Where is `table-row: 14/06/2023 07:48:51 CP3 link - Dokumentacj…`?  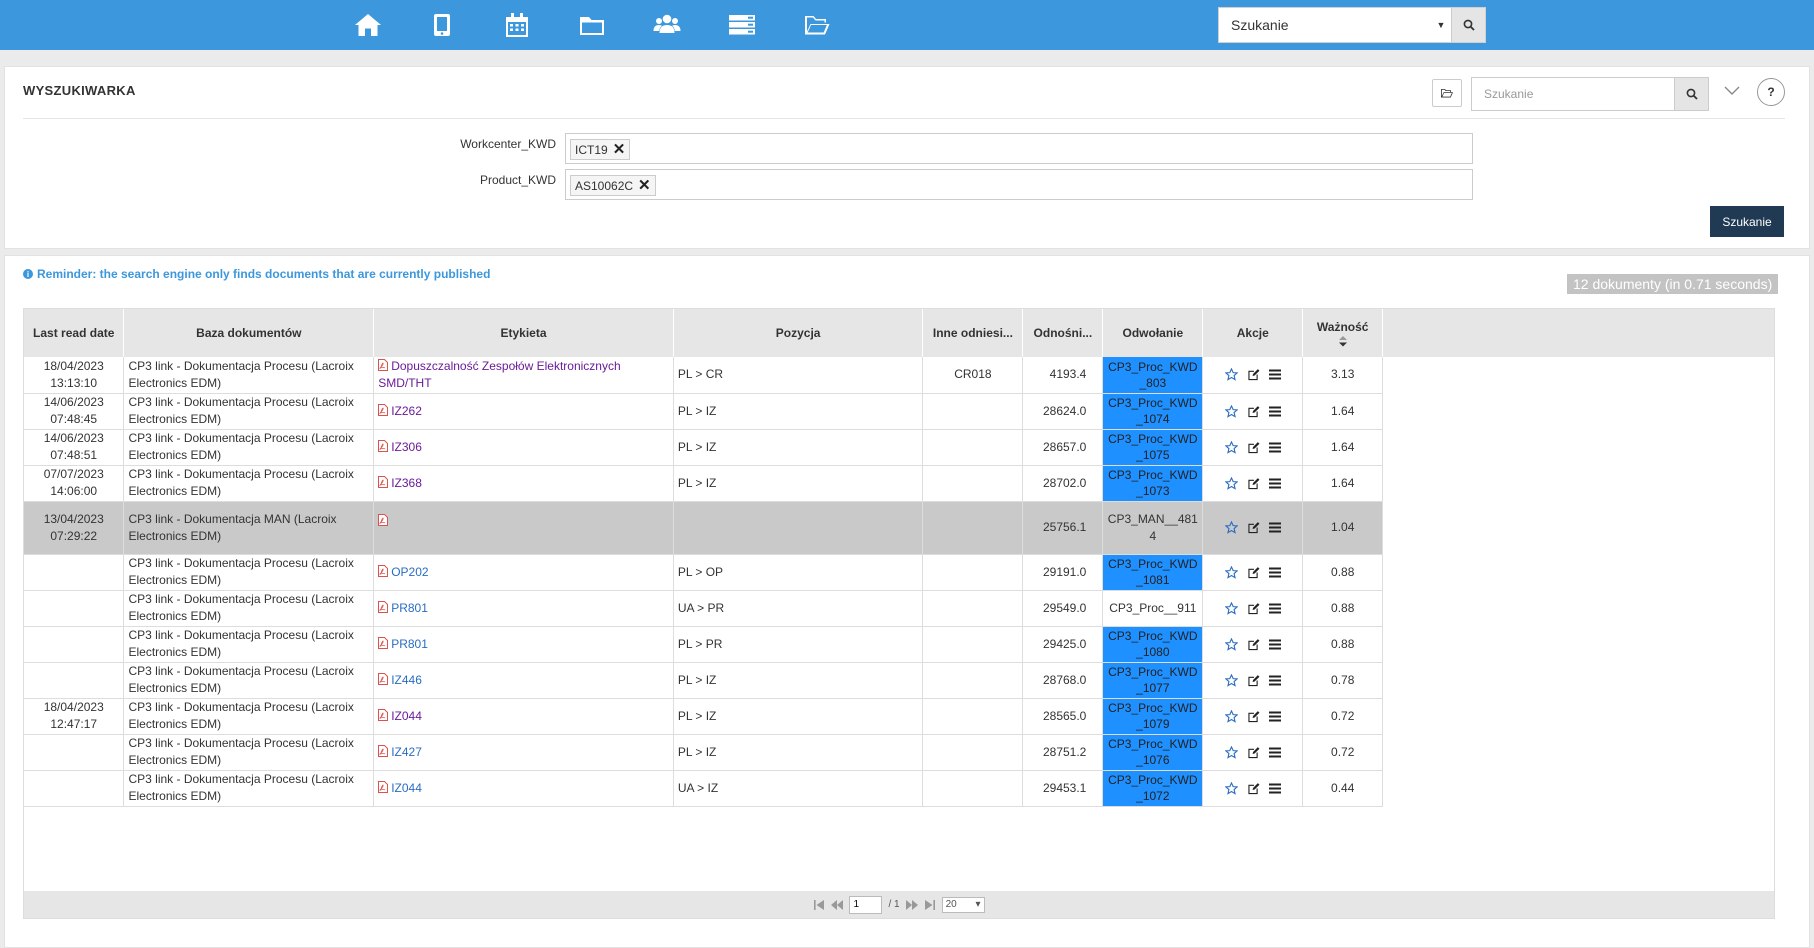
table-row: 14/06/2023 07:48:51 CP3 link - Dokumentacj… is located at coordinates (899, 447).